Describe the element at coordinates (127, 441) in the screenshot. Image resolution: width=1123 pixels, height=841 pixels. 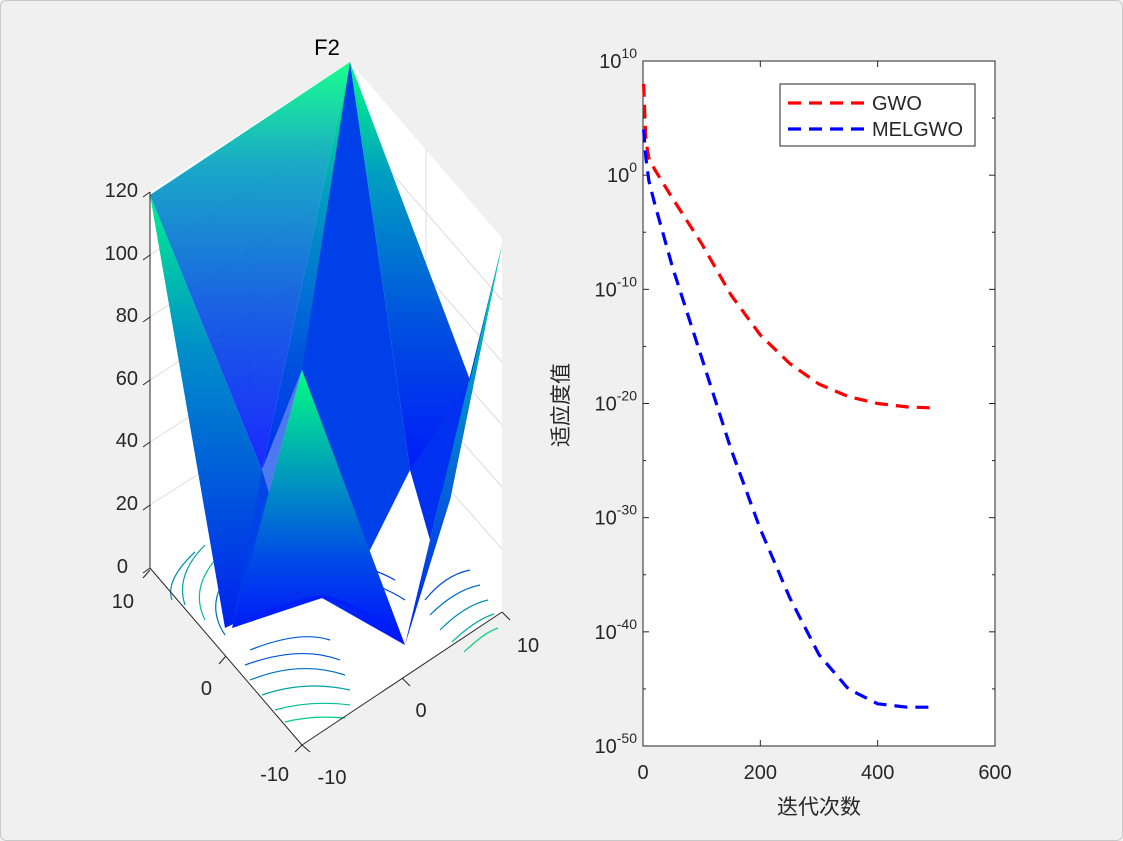
I see `z-tick-label: 40` at that location.